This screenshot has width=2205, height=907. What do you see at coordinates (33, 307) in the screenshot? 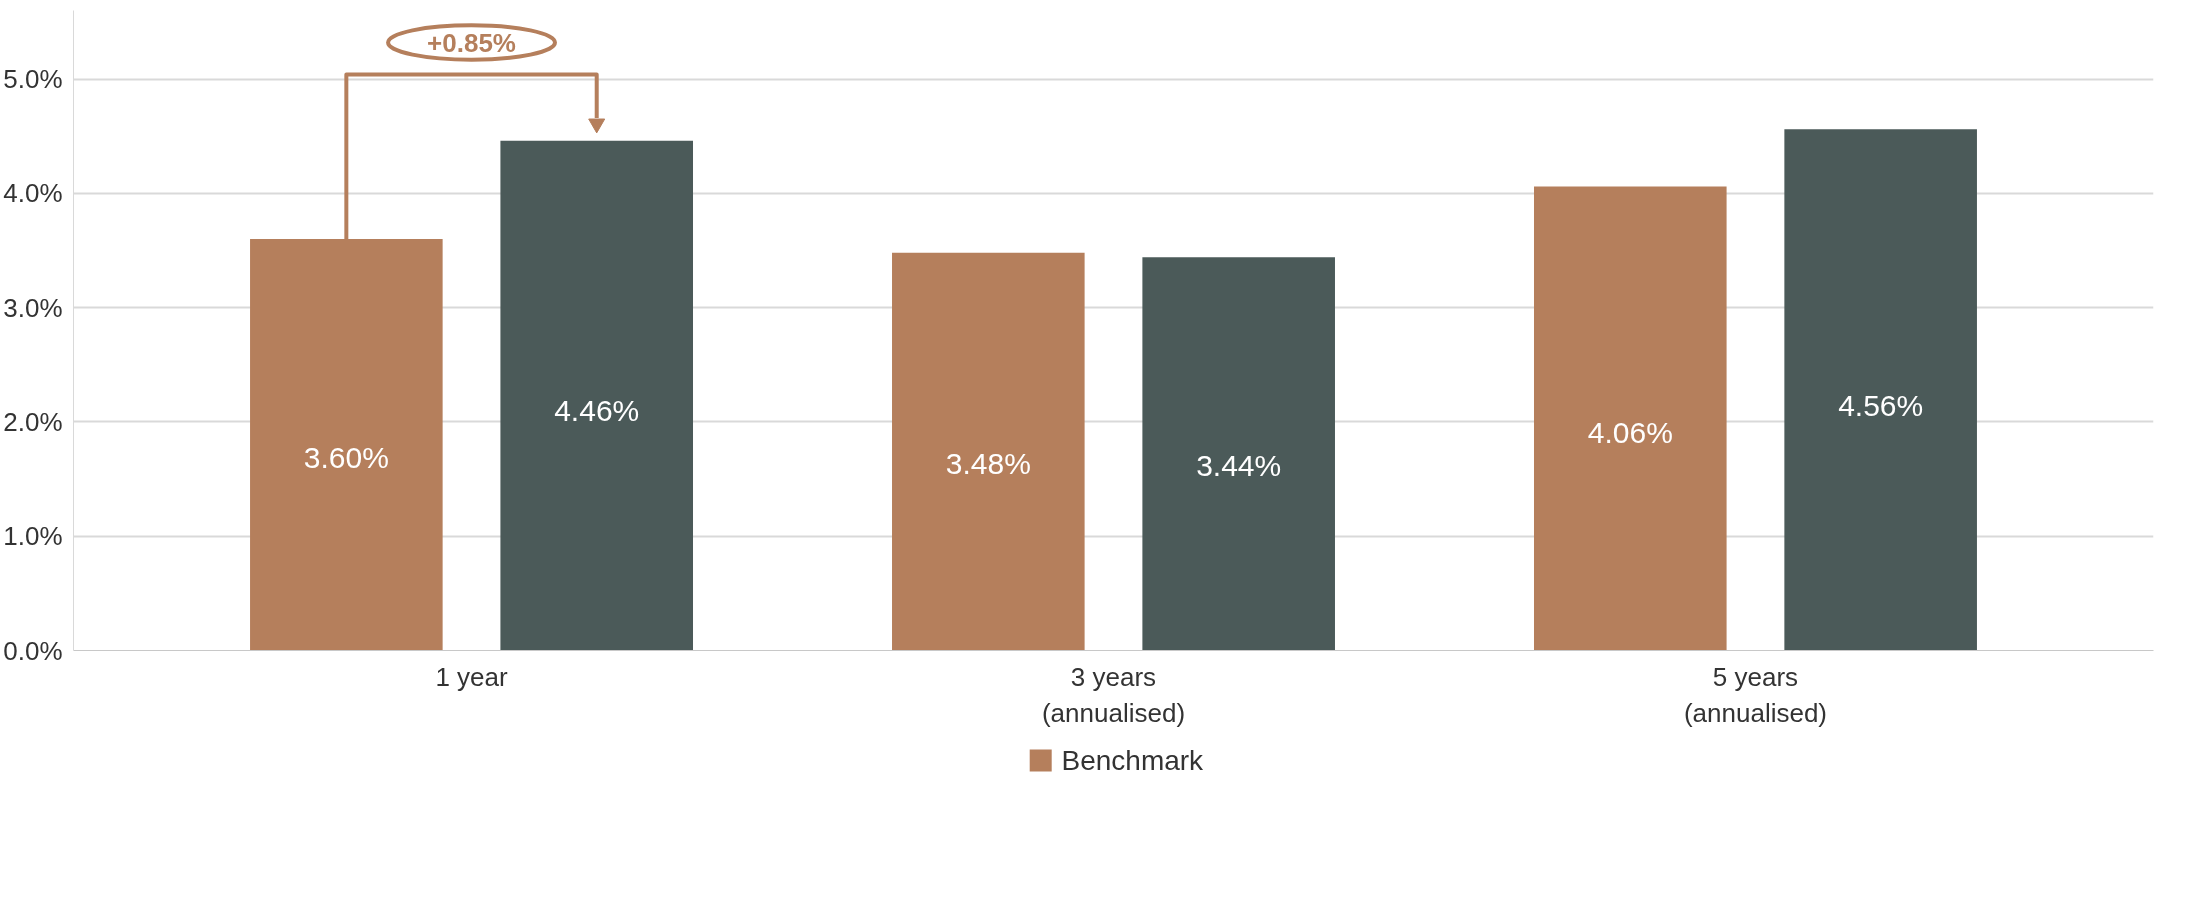
I see `y-tick-label: 3.0%` at bounding box center [33, 307].